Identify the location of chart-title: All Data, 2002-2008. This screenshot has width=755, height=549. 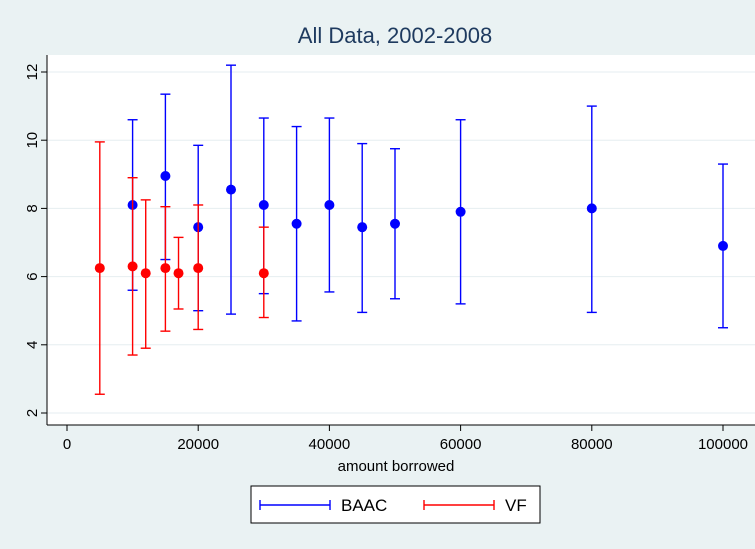
(395, 35).